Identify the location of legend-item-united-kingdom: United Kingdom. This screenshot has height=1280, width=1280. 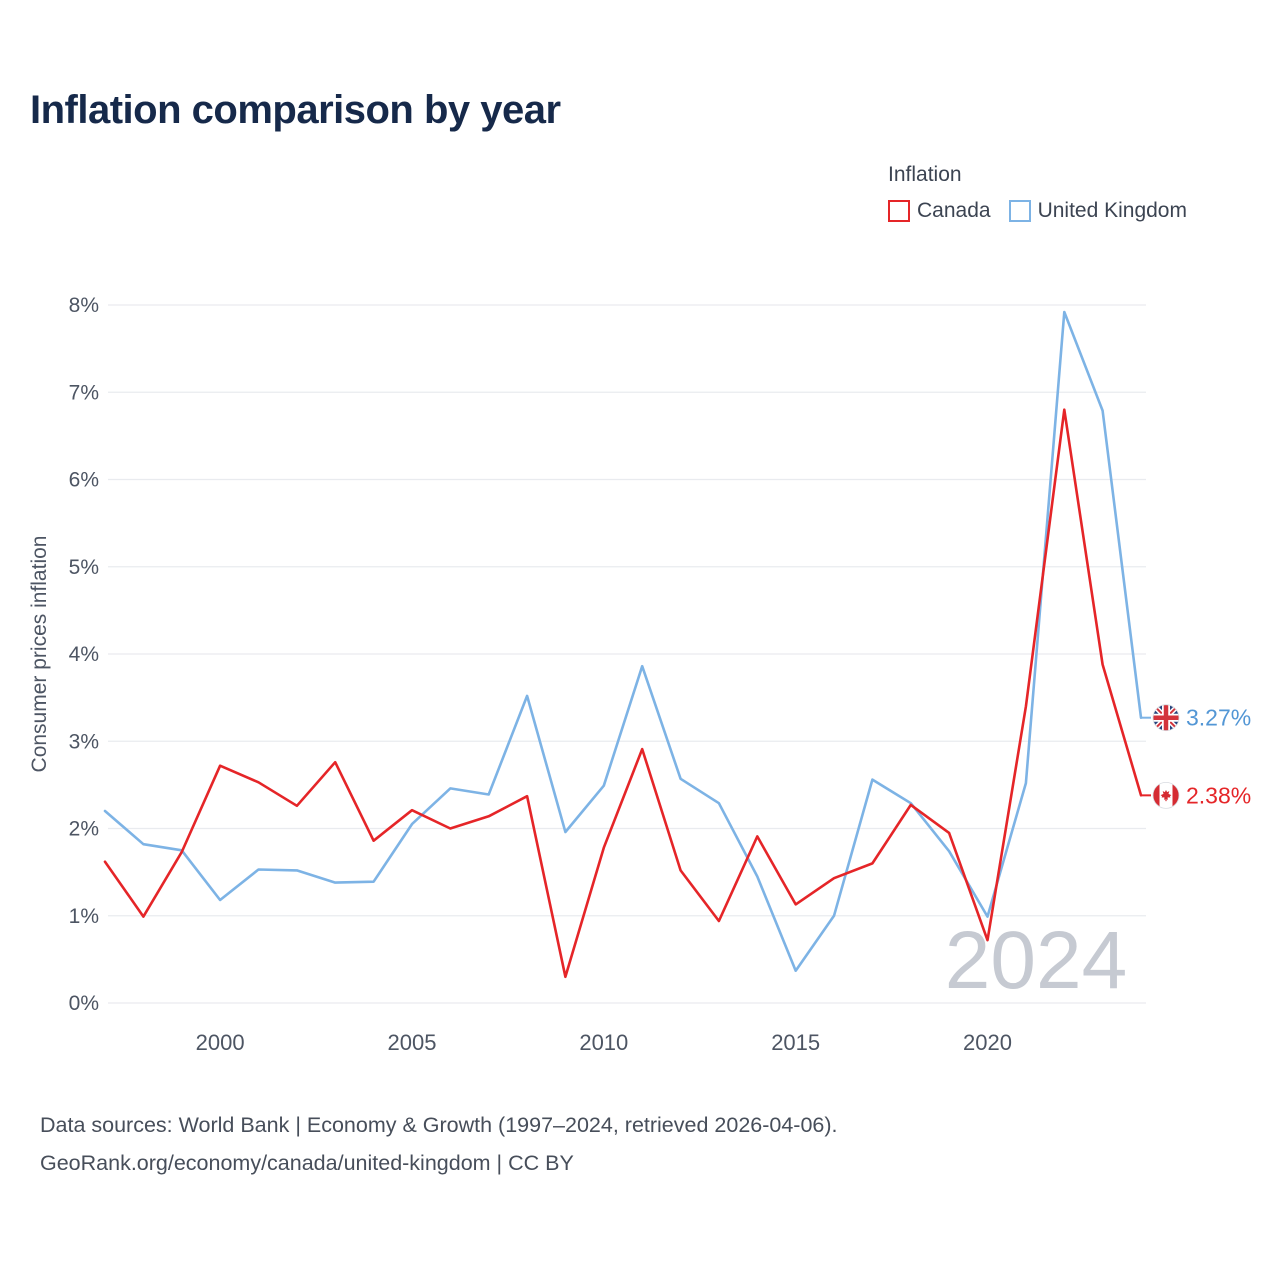
(1097, 211).